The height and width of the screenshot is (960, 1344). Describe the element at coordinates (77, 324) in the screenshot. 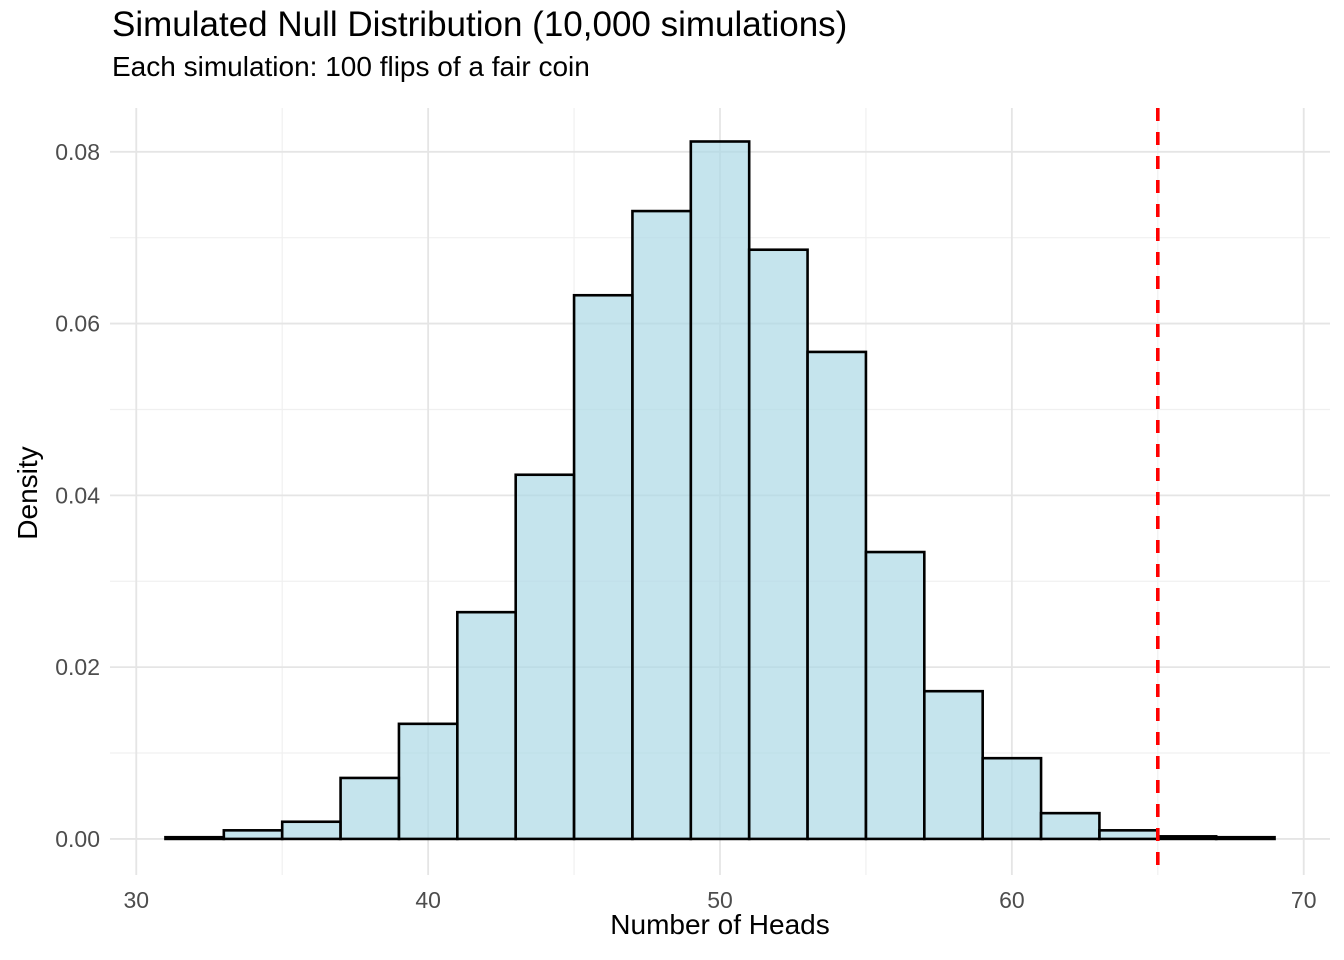

I see `y-tick-label: 0.06` at that location.